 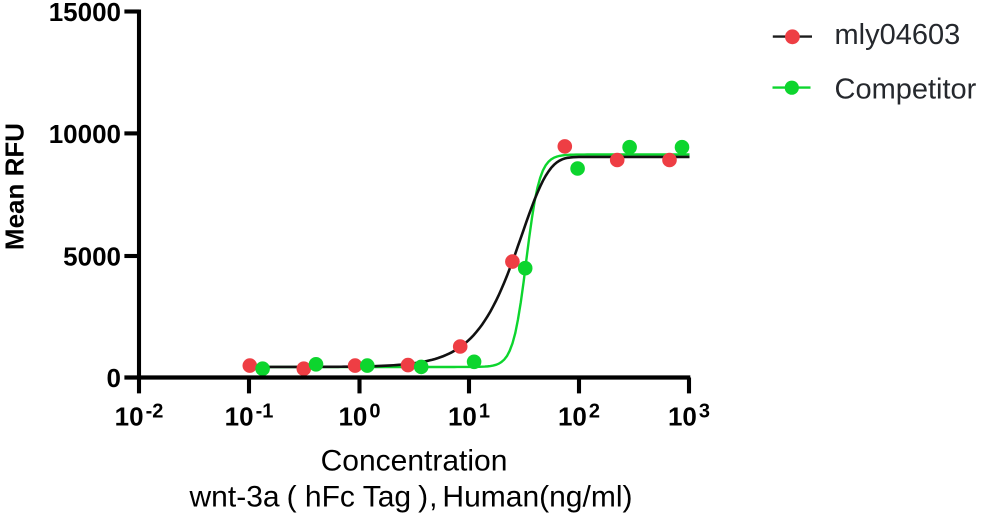 I want to click on svg-text:wnt-3a( hFc Tag),Human(ng/ml): wnt-3a( hFc Tag), Human(ng/ml), so click(x=411, y=496).